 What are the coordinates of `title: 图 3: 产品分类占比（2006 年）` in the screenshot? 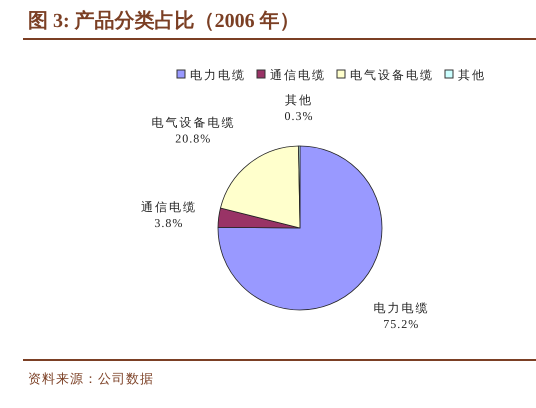 It's located at (164, 21).